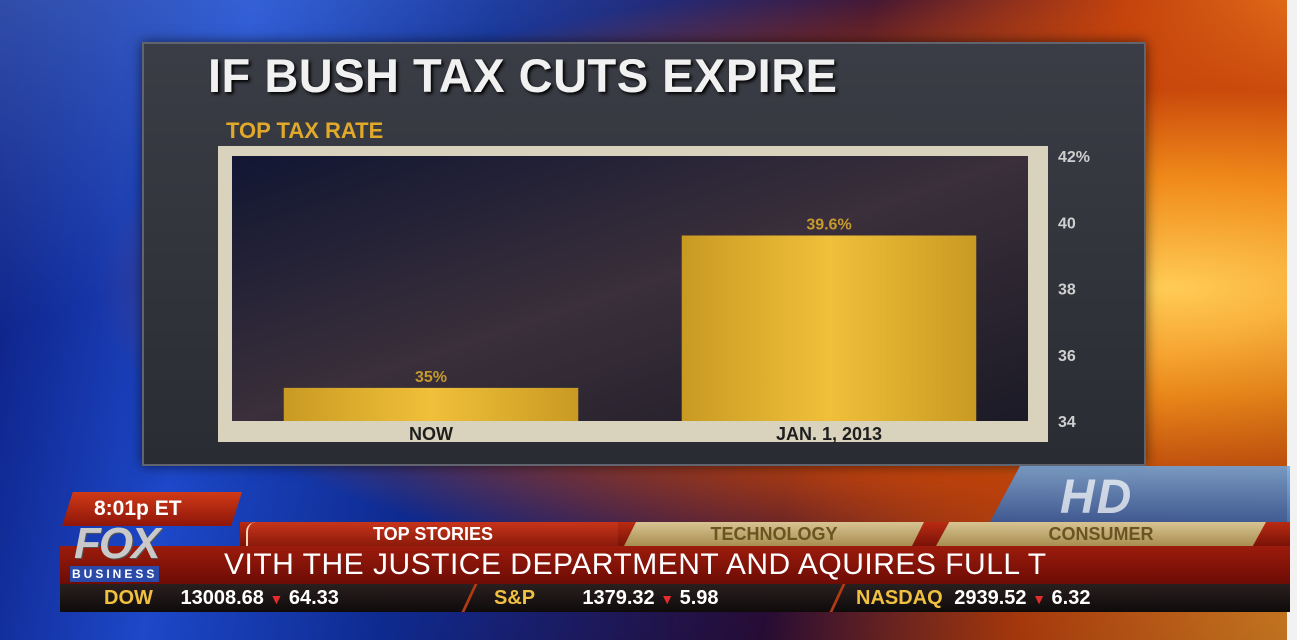 The width and height of the screenshot is (1297, 640). Describe the element at coordinates (1067, 223) in the screenshot. I see `y-tick-label: 40` at that location.